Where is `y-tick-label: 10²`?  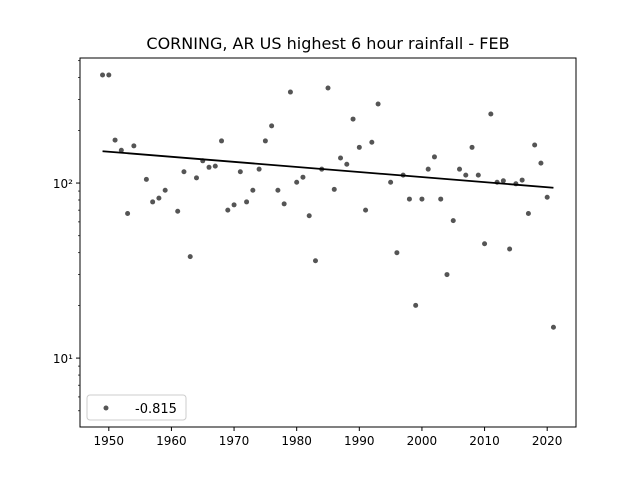
y-tick-label: 10² is located at coordinates (63, 184).